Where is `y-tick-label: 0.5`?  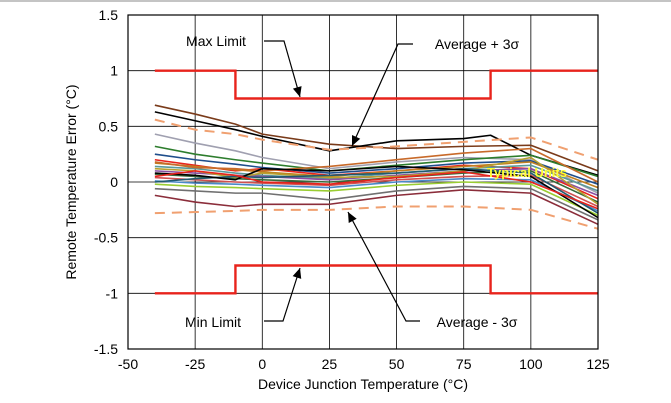 y-tick-label: 0.5 is located at coordinates (109, 126).